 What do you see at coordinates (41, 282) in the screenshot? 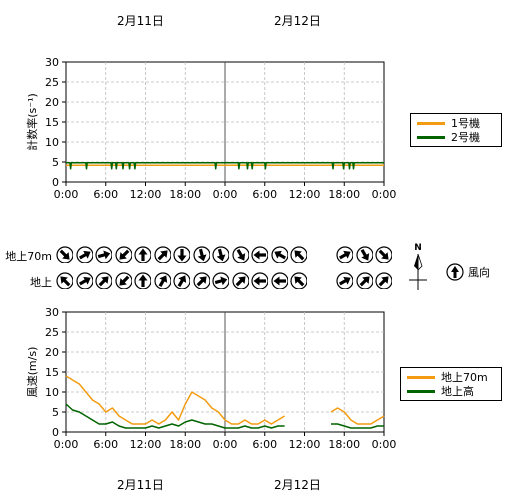
I see `wind-row-label-ground: 地上` at bounding box center [41, 282].